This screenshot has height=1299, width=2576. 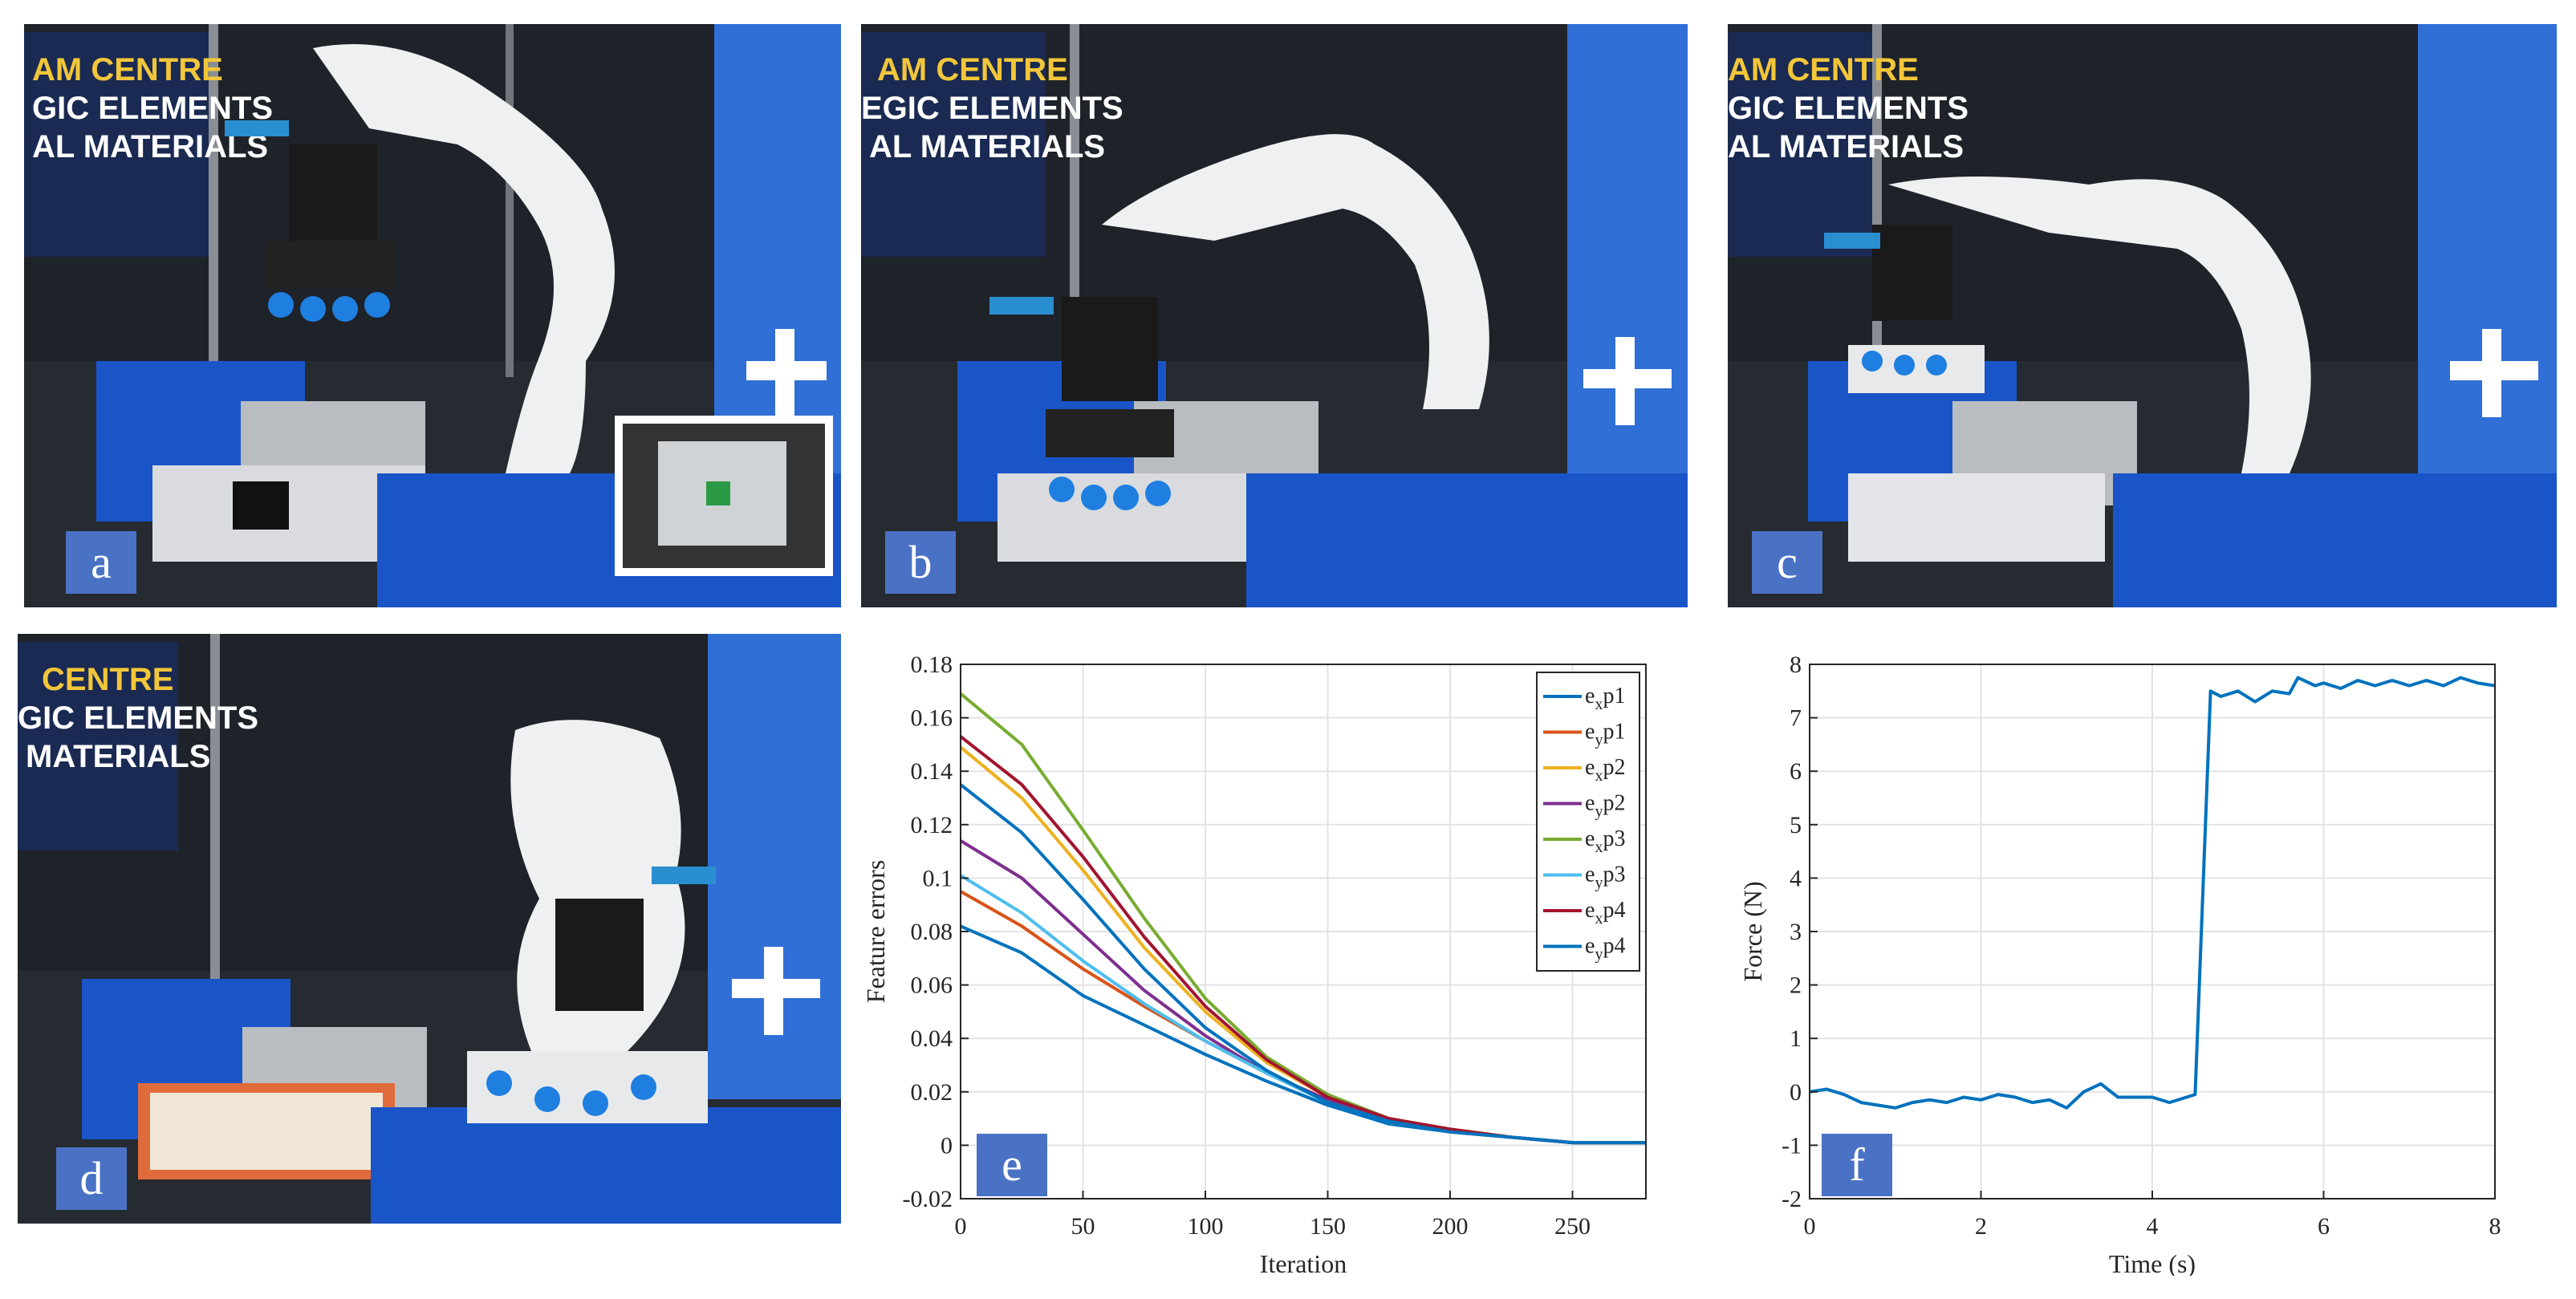 I want to click on y-tick-label: 0.04, so click(x=932, y=1038).